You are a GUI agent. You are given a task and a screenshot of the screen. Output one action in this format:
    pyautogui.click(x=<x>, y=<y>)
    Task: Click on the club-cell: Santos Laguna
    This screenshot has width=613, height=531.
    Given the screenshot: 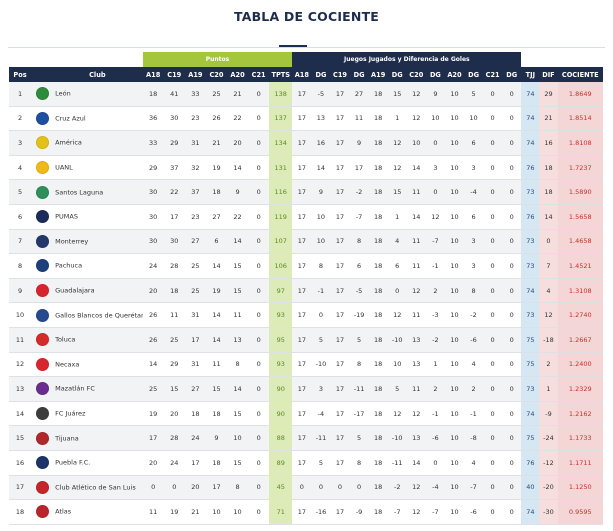 What is the action you would take?
    pyautogui.click(x=87, y=192)
    